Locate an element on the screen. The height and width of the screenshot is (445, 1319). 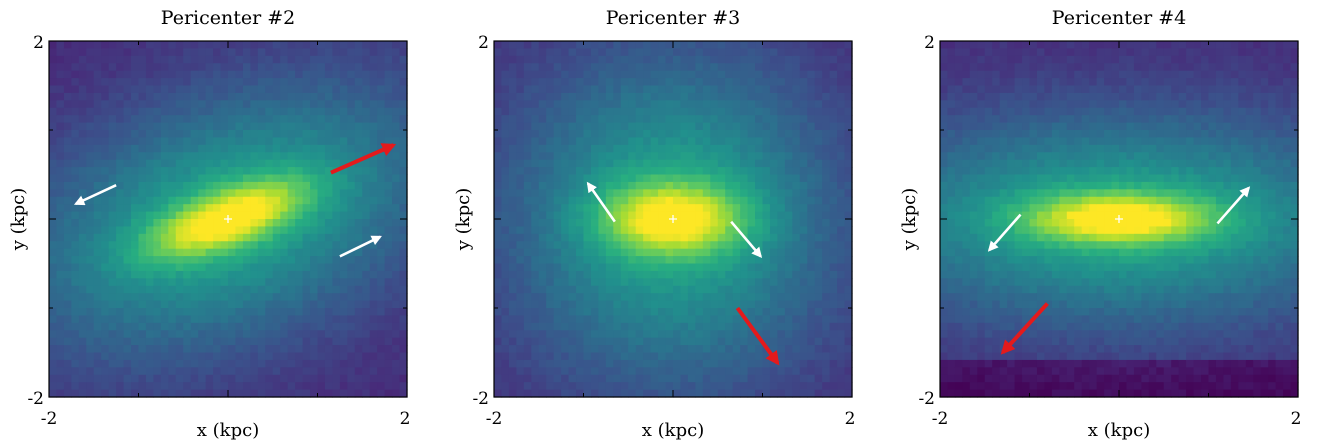
y-axis-label: y (kpc) is located at coordinates (463, 219).